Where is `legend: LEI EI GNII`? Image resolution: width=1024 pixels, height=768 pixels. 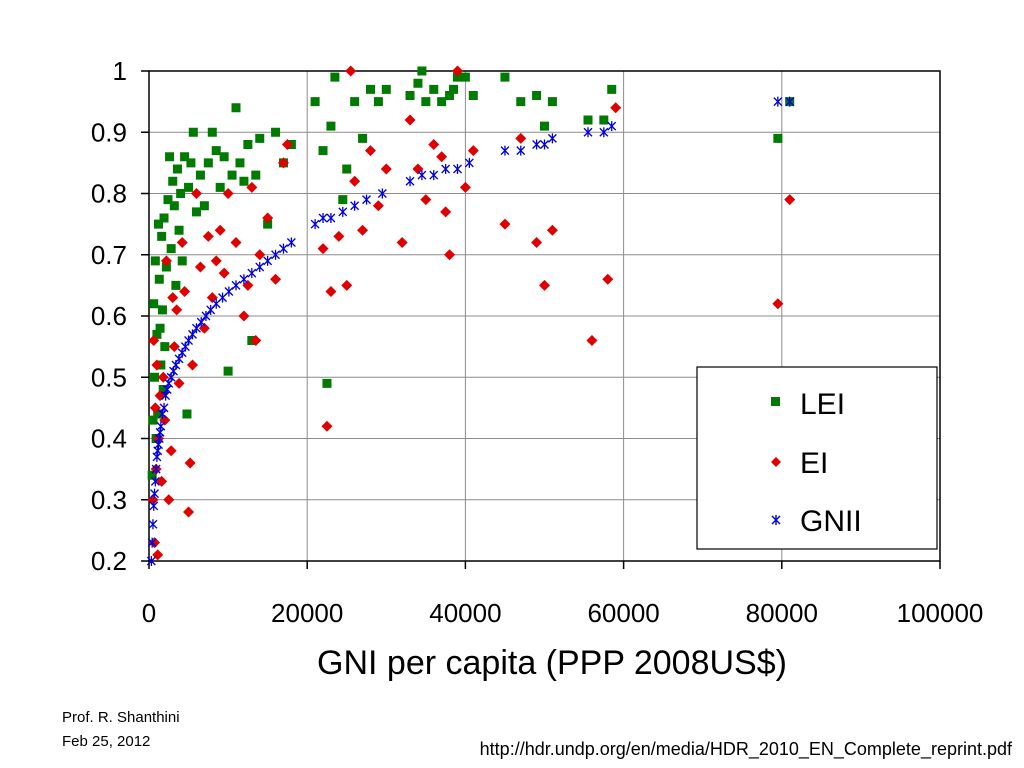 legend: LEI EI GNII is located at coordinates (817, 458).